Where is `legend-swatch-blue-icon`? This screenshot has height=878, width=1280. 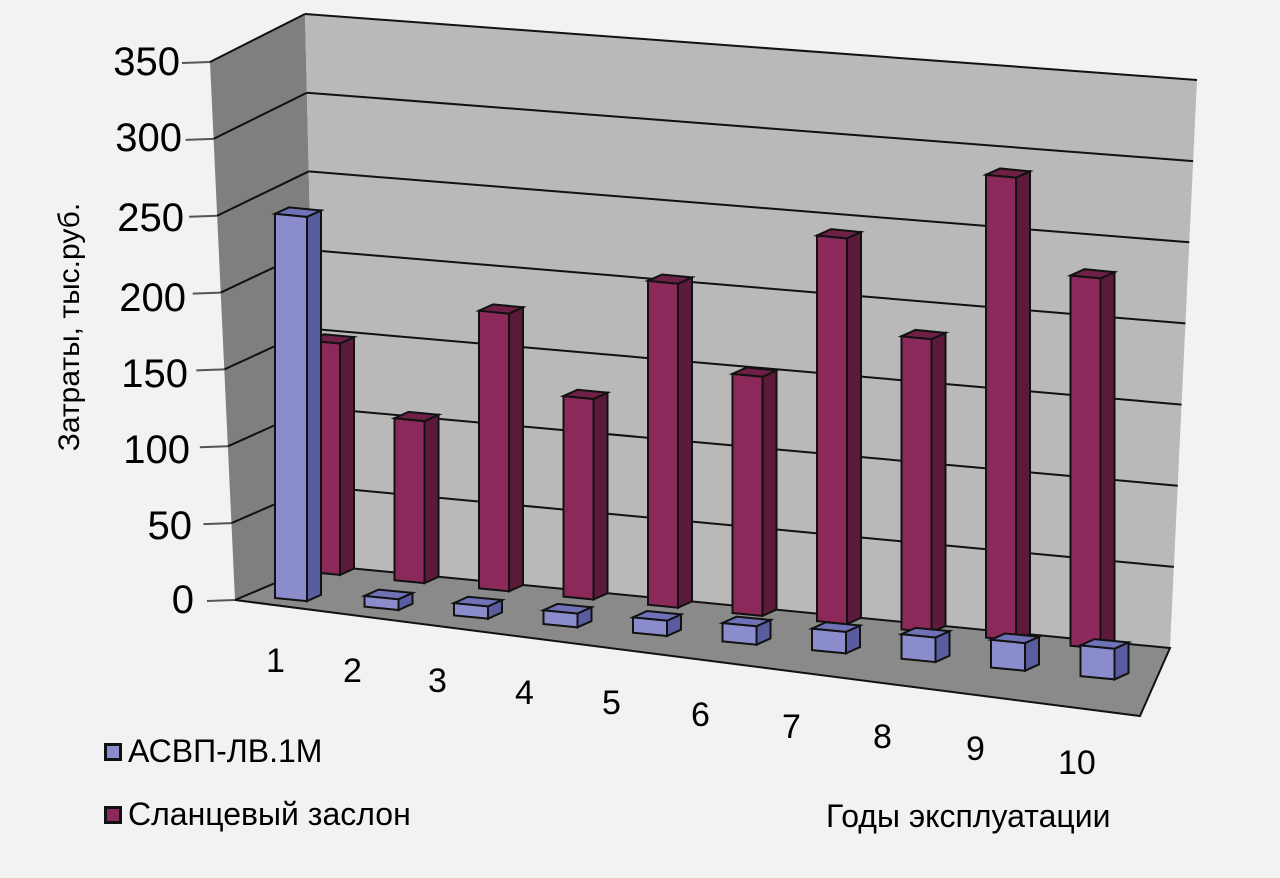
legend-swatch-blue-icon is located at coordinates (113, 751).